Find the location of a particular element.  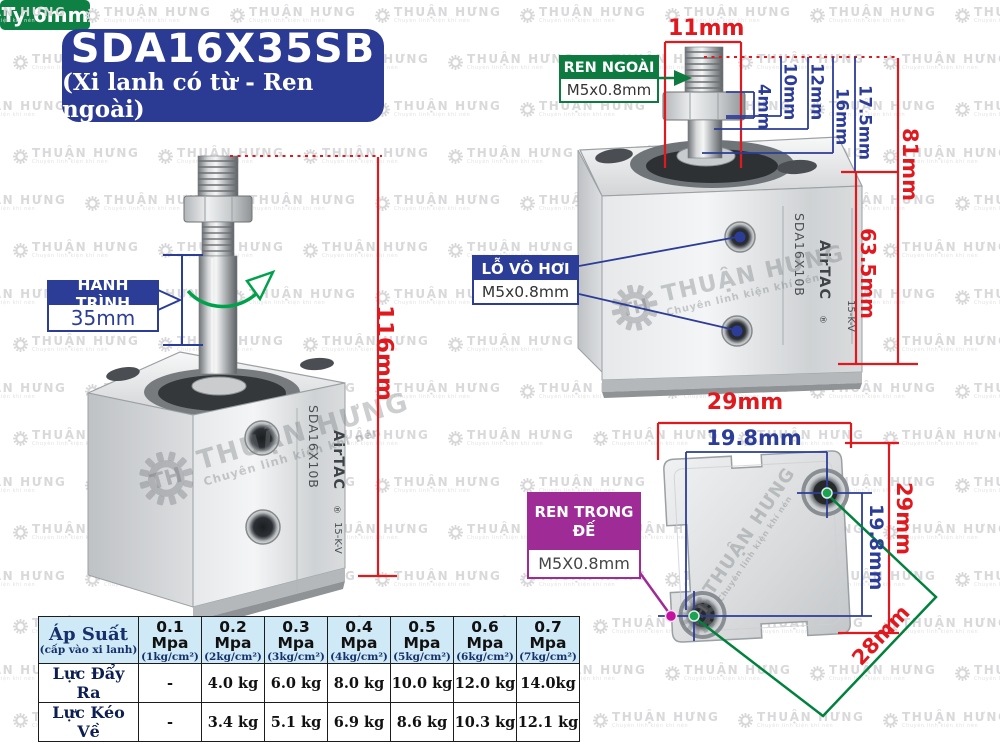

dim-29mm-right: 29mm is located at coordinates (904, 518).